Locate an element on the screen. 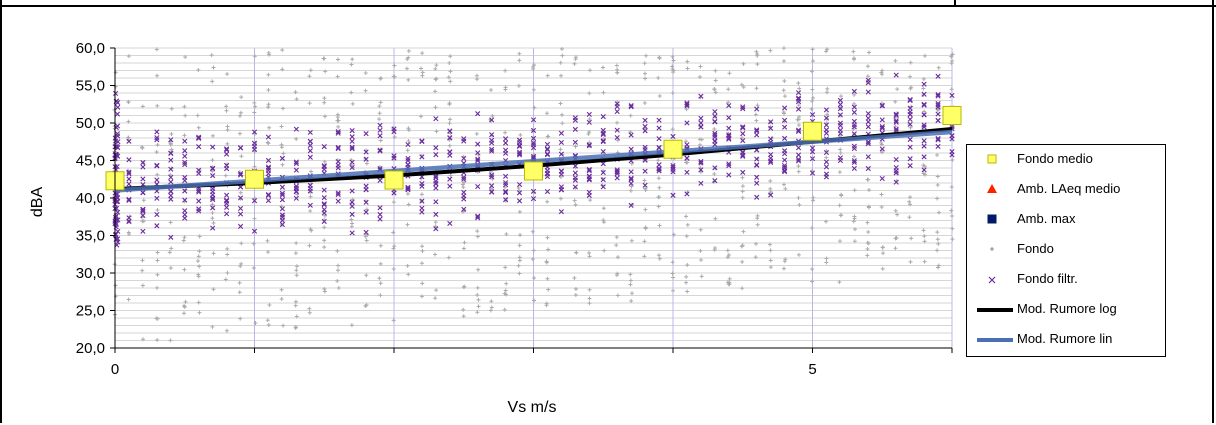 Image resolution: width=1216 pixels, height=425 pixels. legend-symbol is located at coordinates (995, 340).